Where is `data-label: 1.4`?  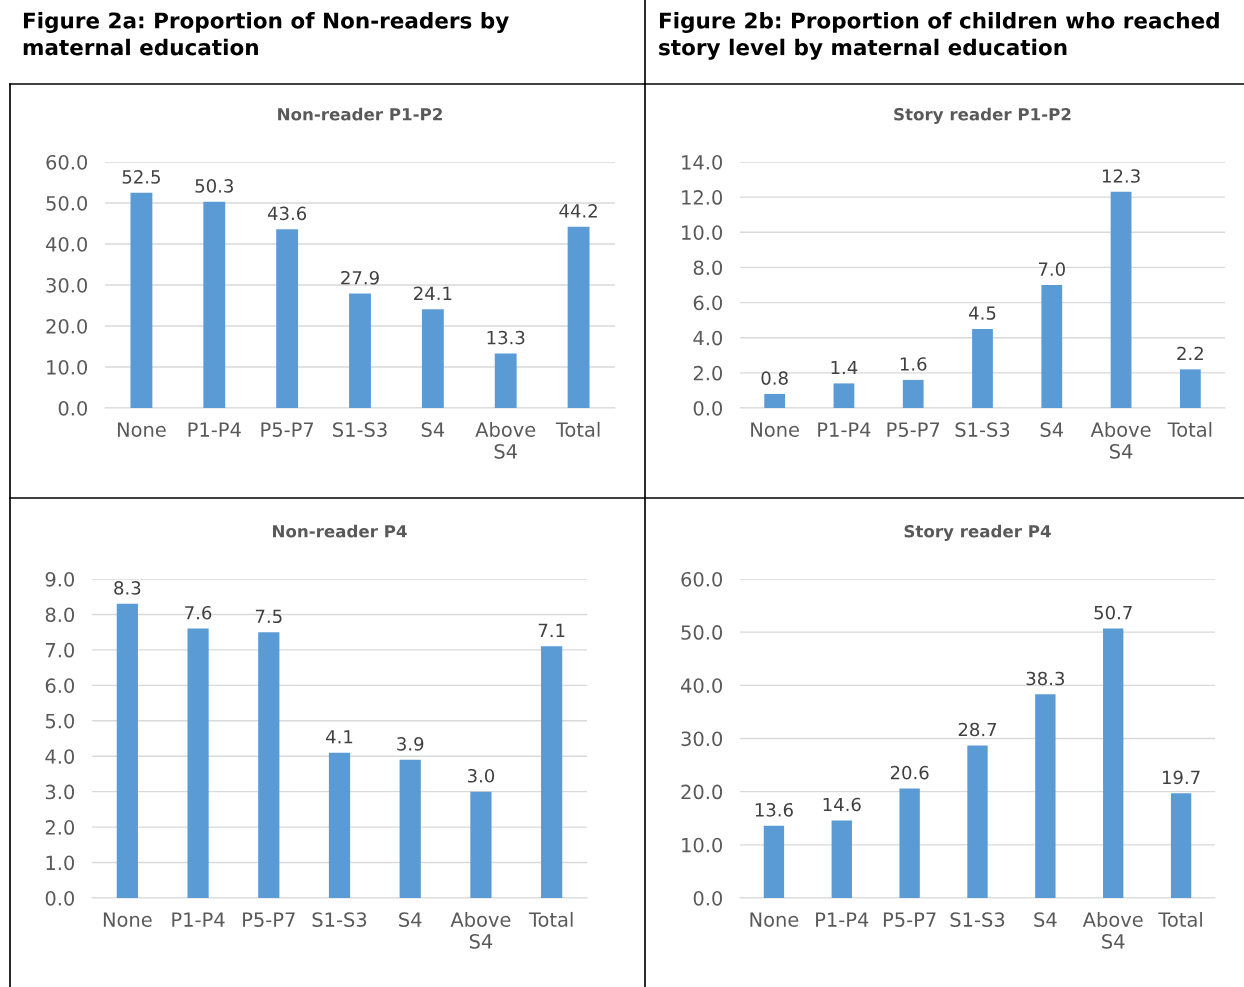 data-label: 1.4 is located at coordinates (844, 367).